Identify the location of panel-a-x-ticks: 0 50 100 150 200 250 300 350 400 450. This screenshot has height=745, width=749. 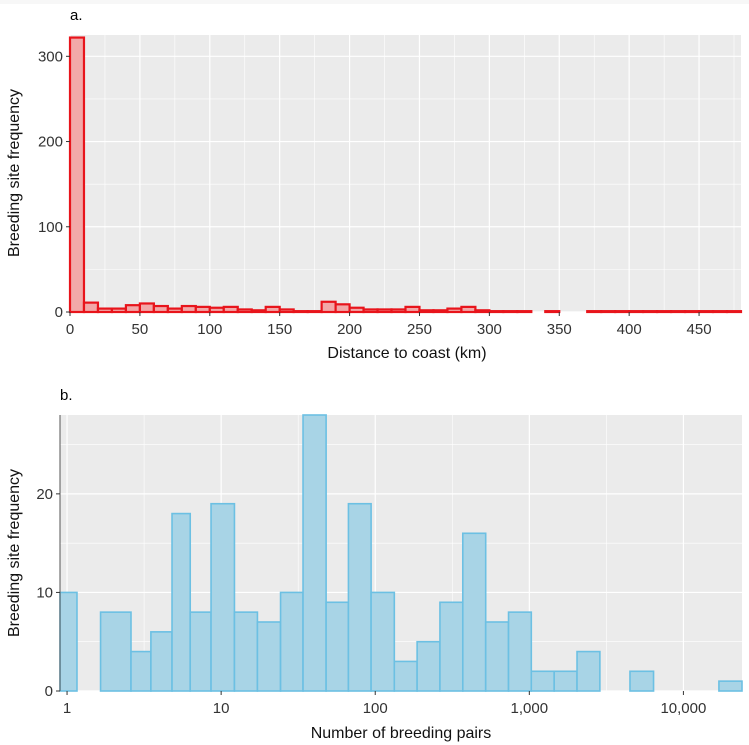
(389, 325).